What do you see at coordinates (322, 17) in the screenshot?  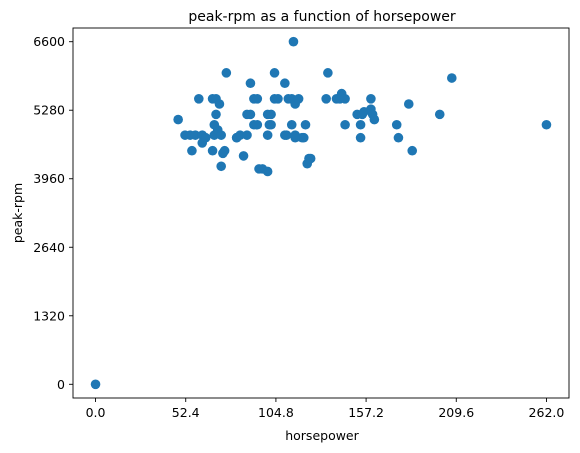 I see `chart-title: peak-rpm as a function of horsepower` at bounding box center [322, 17].